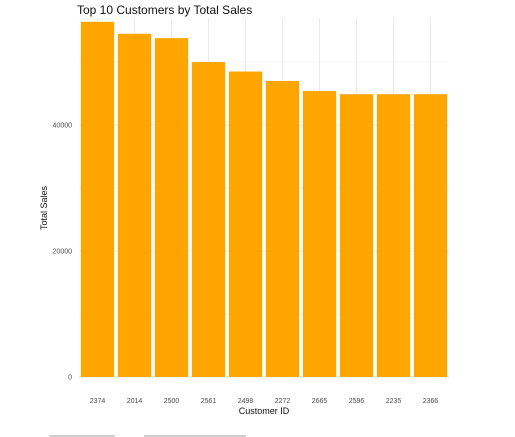 This screenshot has height=437, width=515. Describe the element at coordinates (134, 205) in the screenshot. I see `bar-2014` at that location.